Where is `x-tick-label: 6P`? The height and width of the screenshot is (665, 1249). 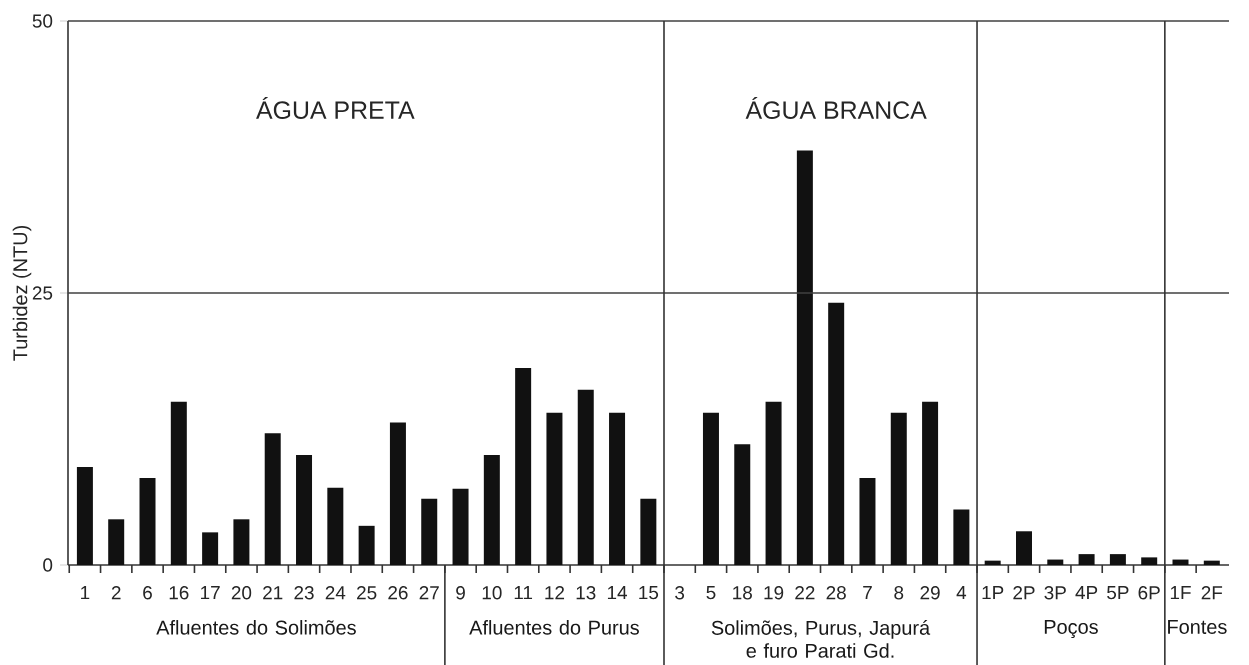
x-tick-label: 6P is located at coordinates (1149, 593).